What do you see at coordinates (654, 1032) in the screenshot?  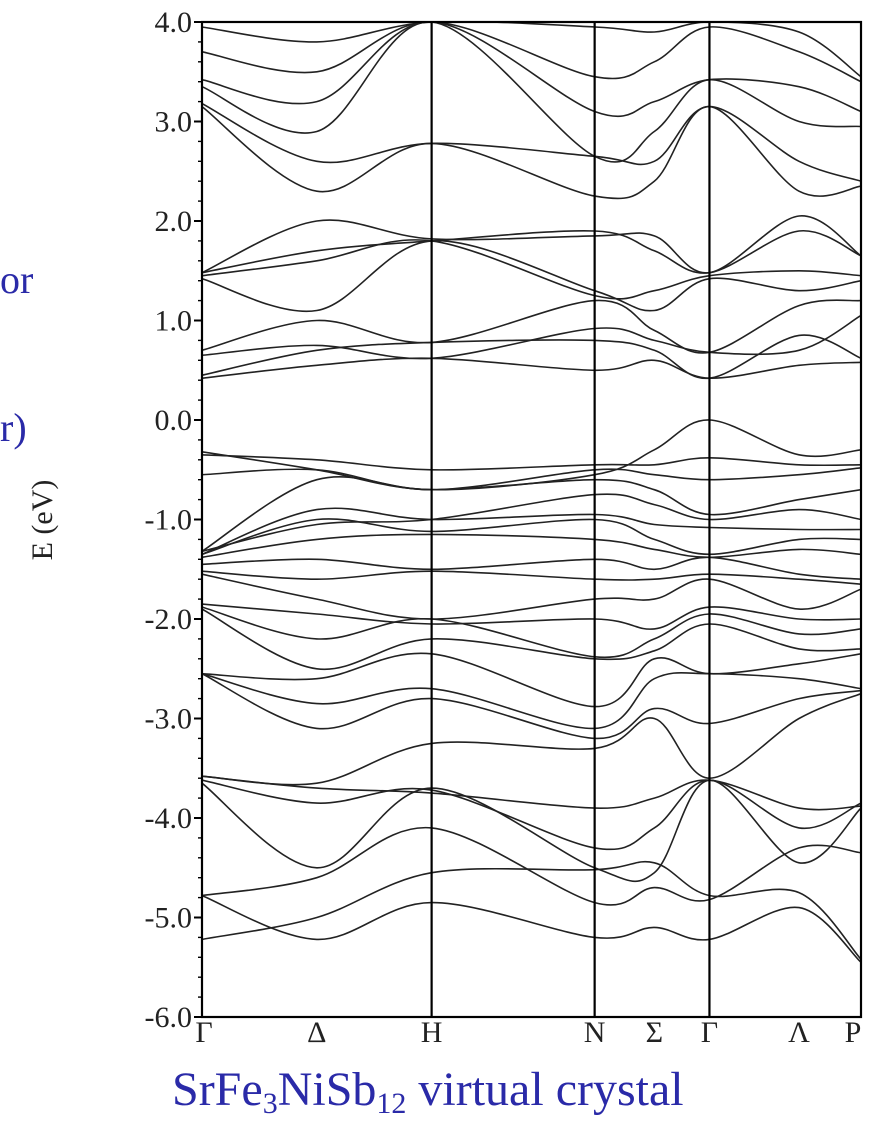 I see `k-point-label: Σ` at bounding box center [654, 1032].